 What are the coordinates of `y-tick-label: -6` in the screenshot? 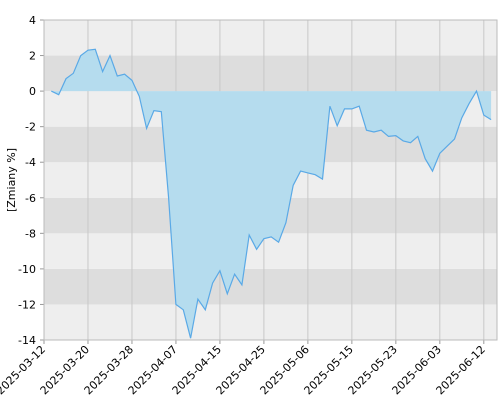 It's located at (30, 198).